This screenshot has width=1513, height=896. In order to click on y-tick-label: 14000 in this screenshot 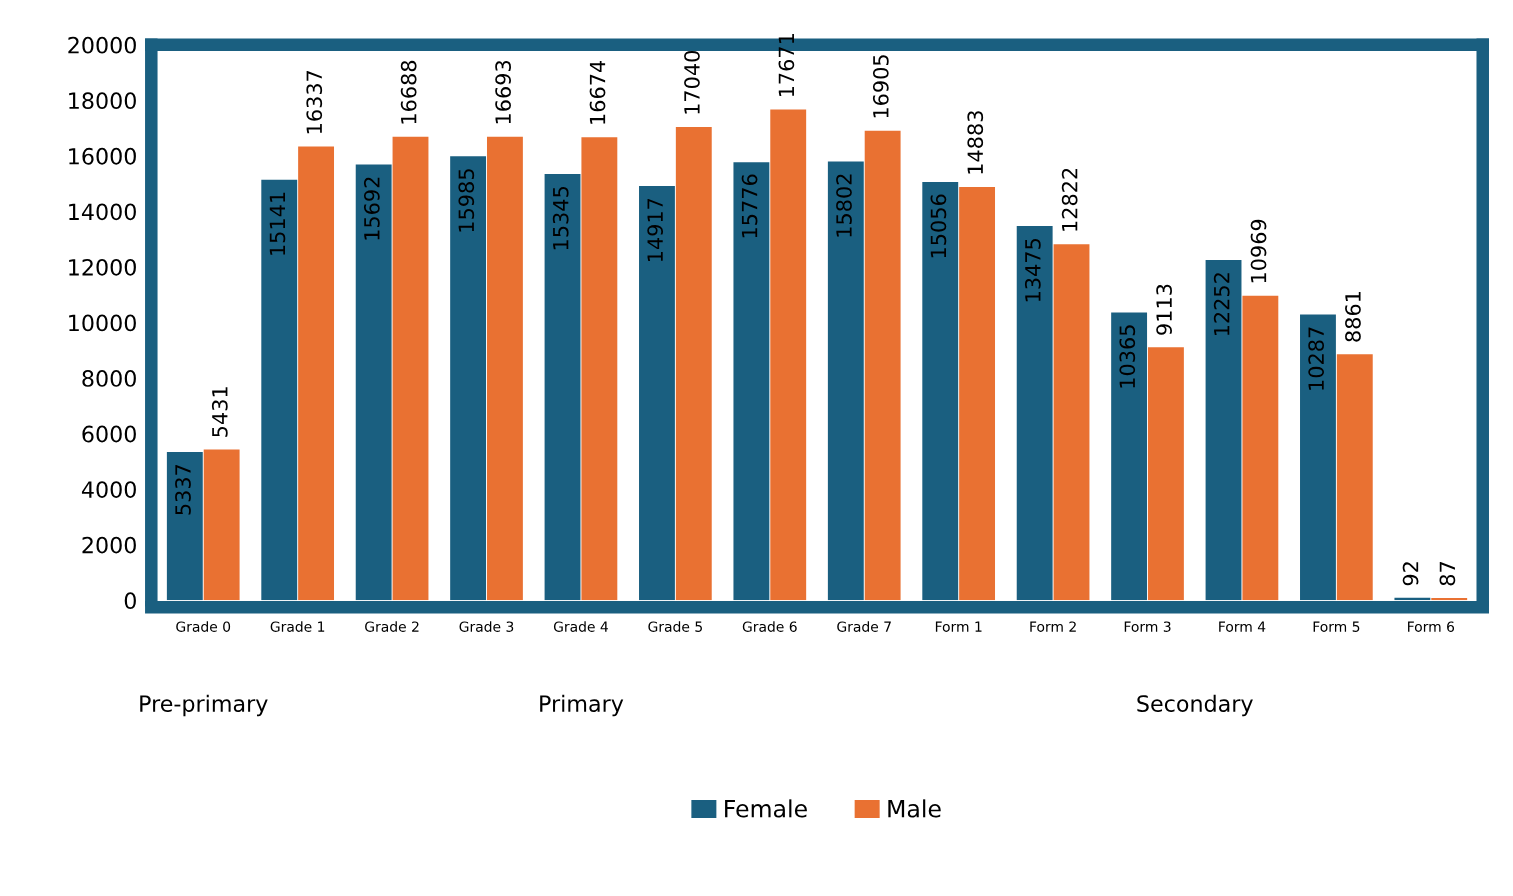, I will do `click(102, 212)`.